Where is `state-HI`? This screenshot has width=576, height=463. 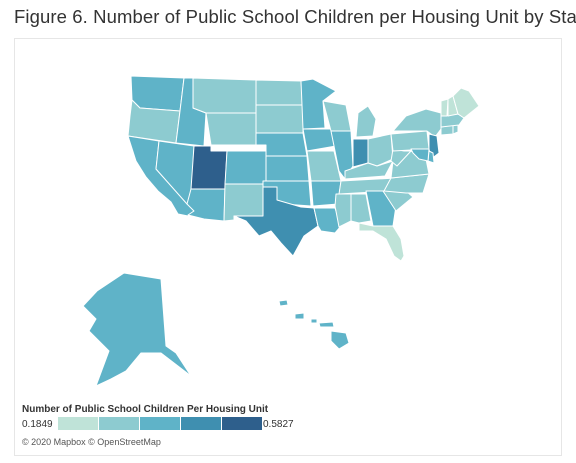
state-HI is located at coordinates (314, 324).